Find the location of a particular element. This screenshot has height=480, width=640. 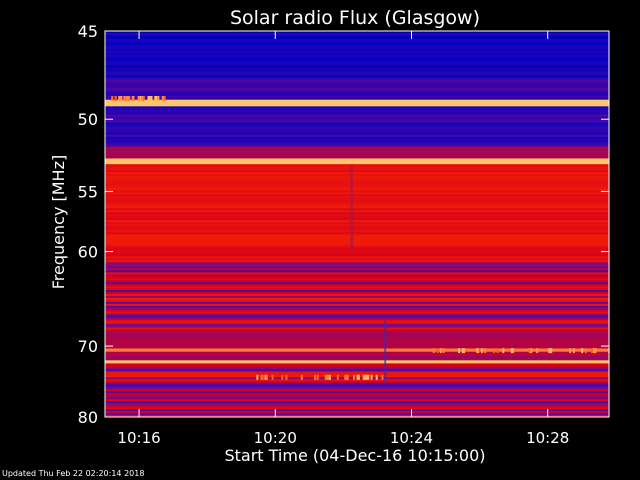

y-tick-label: 80 is located at coordinates (88, 417).